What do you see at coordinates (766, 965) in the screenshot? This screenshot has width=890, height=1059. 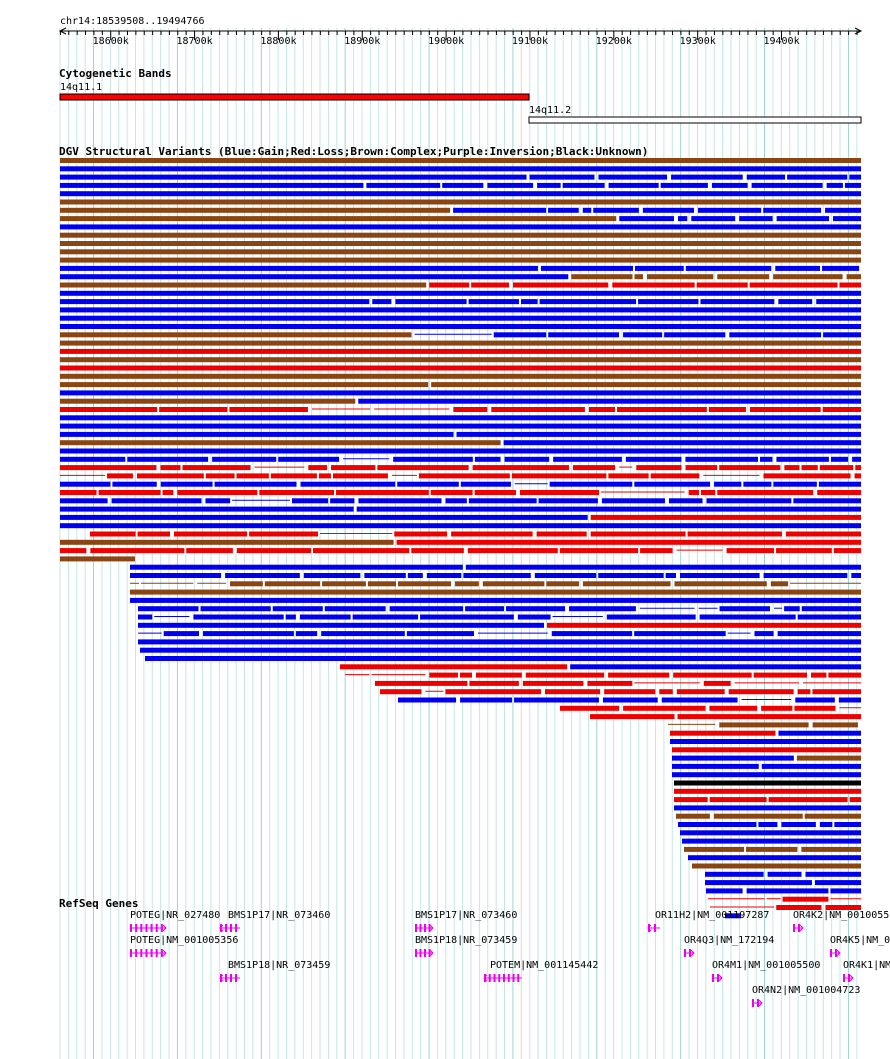 I see `gene-label: OR4M1|NM_001005500` at bounding box center [766, 965].